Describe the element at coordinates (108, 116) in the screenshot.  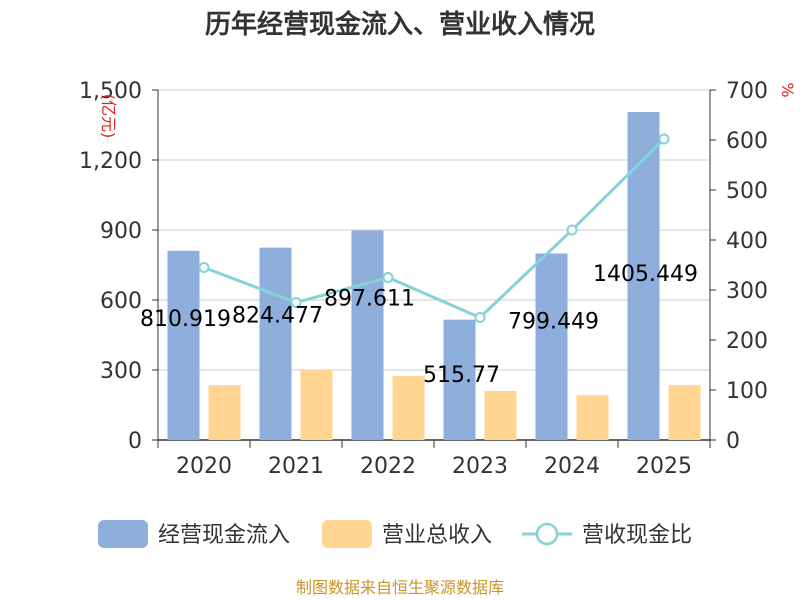
I see `left-axis-unit: (亿元)` at that location.